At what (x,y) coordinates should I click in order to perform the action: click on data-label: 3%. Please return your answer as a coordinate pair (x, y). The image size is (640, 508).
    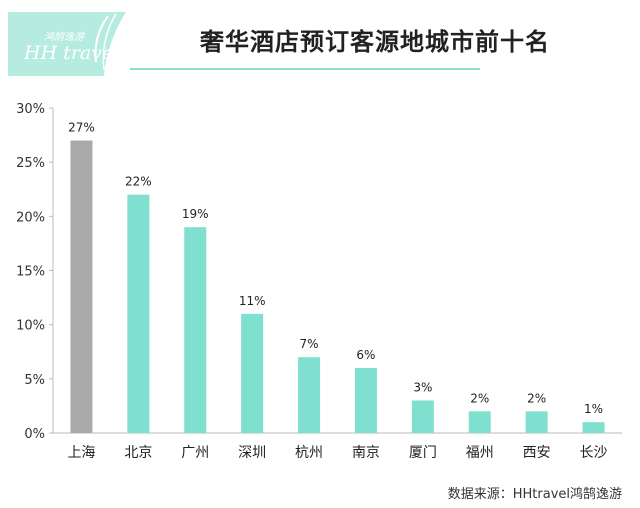
    Looking at the image, I should click on (422, 388).